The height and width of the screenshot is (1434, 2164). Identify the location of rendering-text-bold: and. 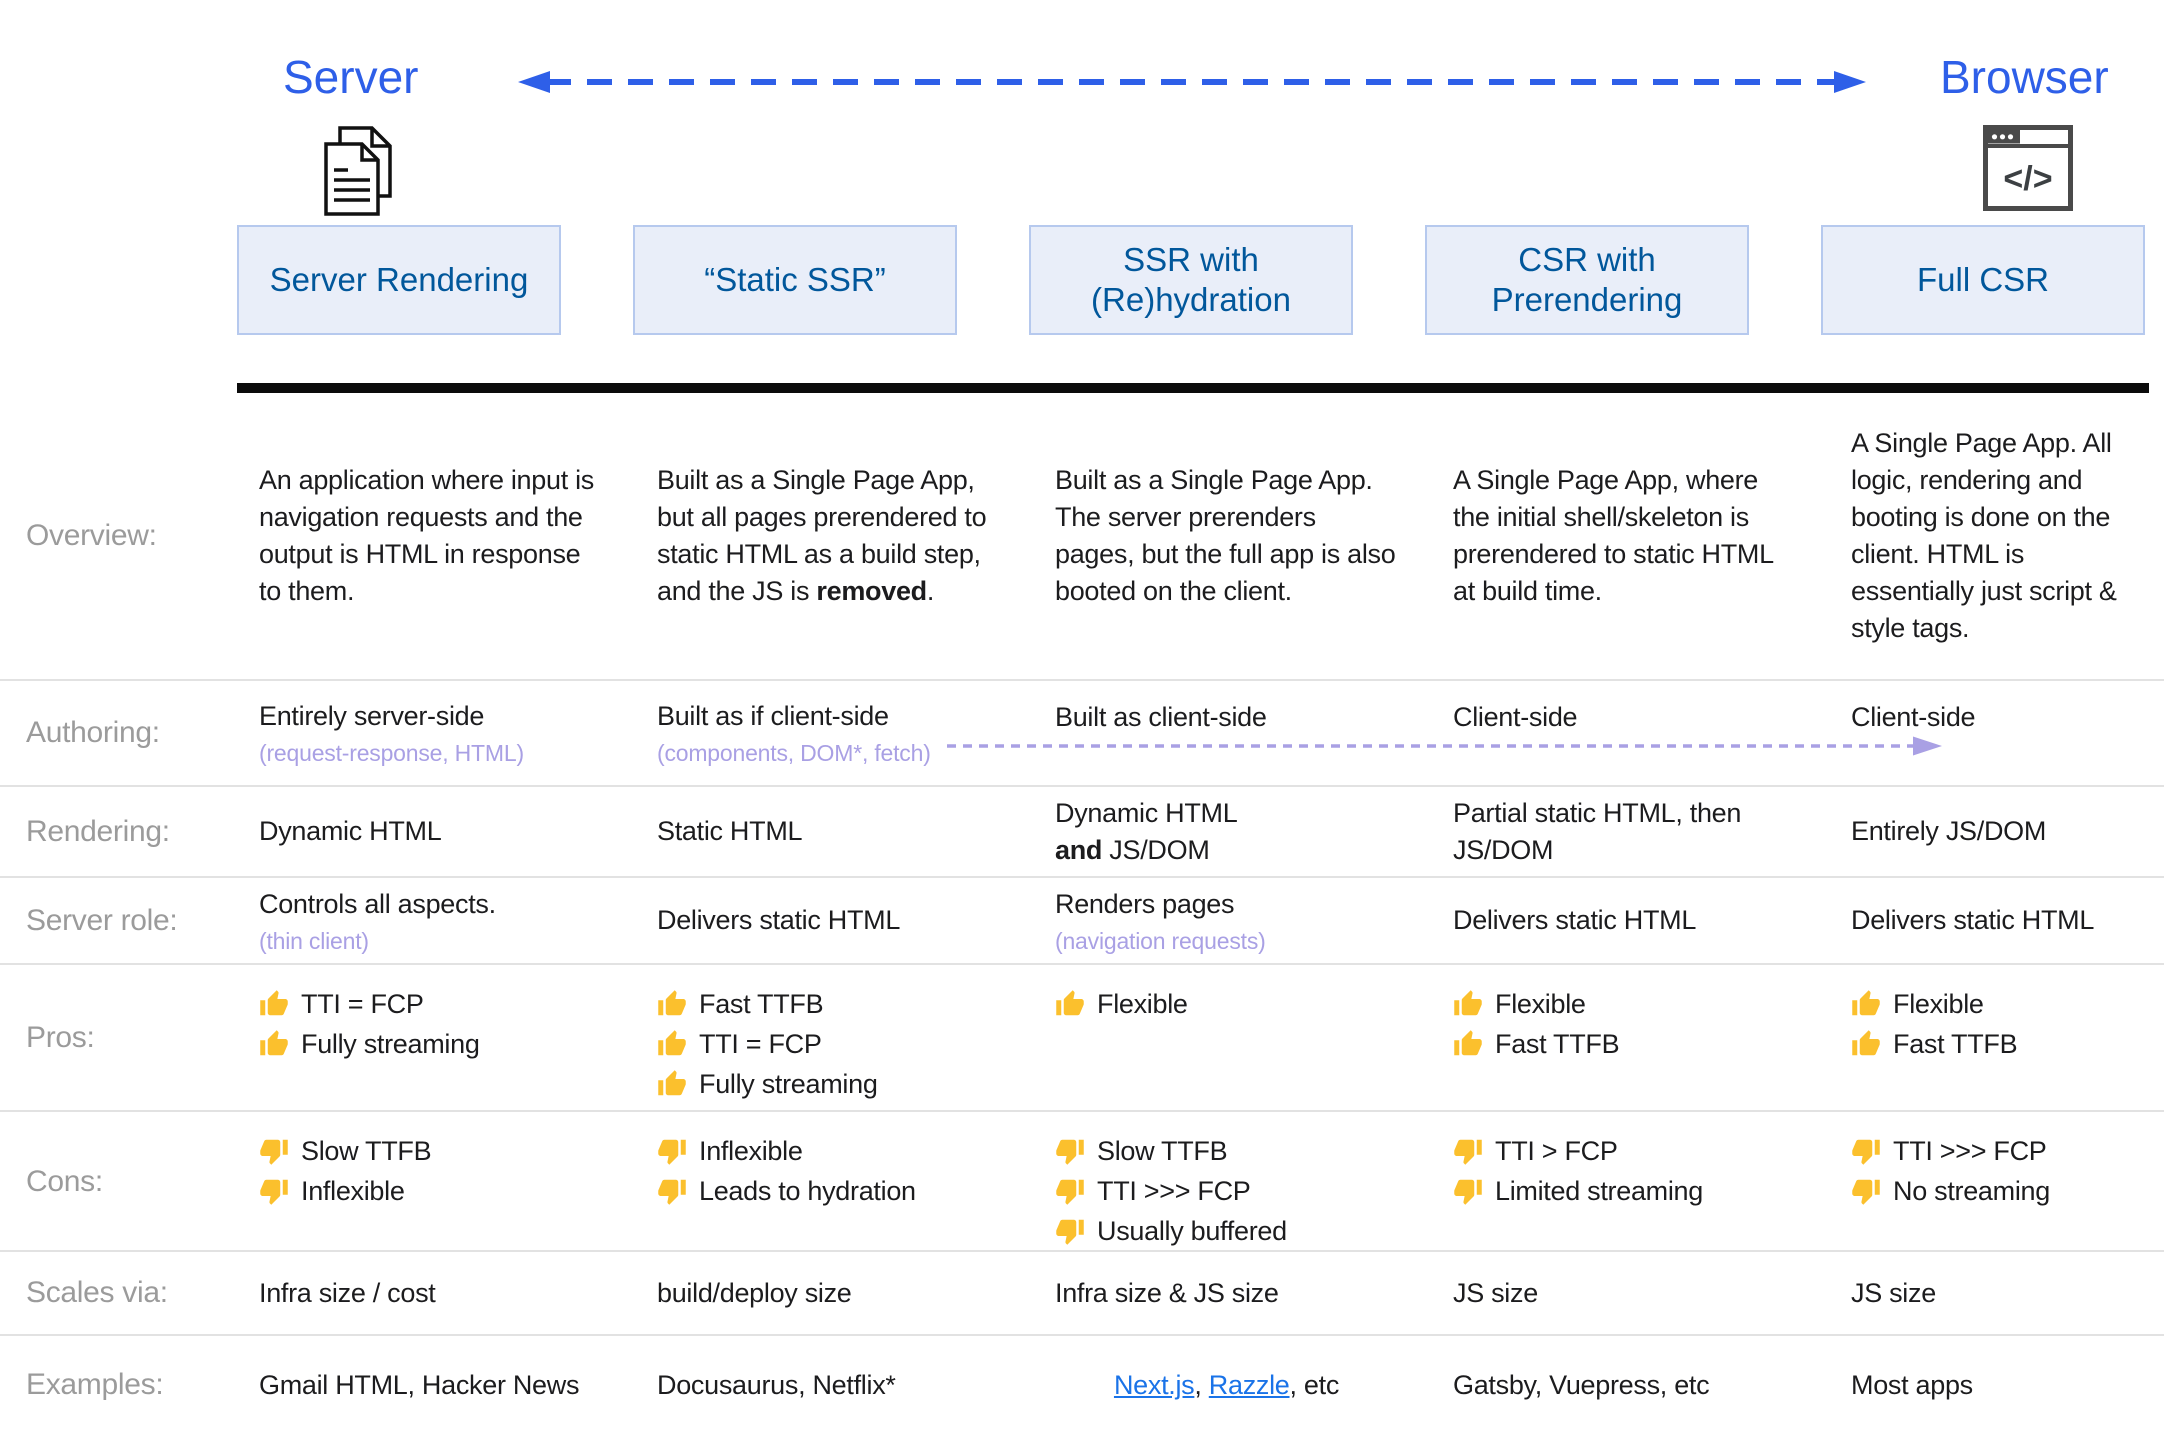
(1079, 849).